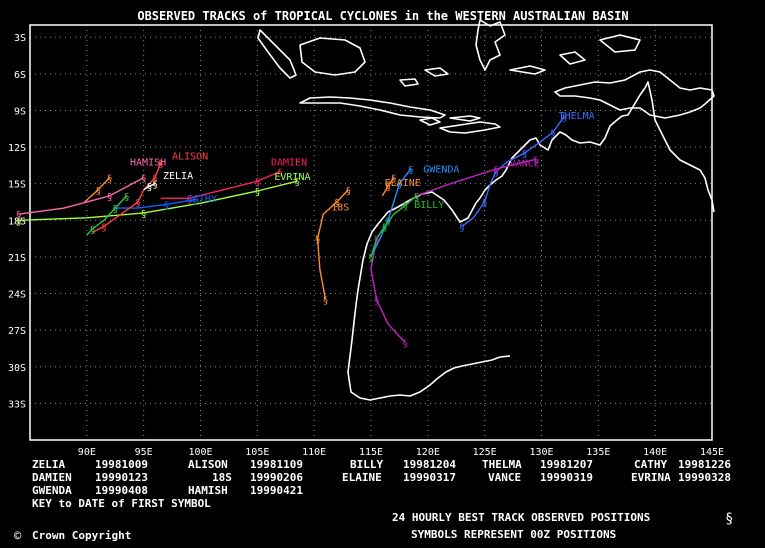  Describe the element at coordinates (276, 490) in the screenshot. I see `legend-storm-date: 19990421` at that location.